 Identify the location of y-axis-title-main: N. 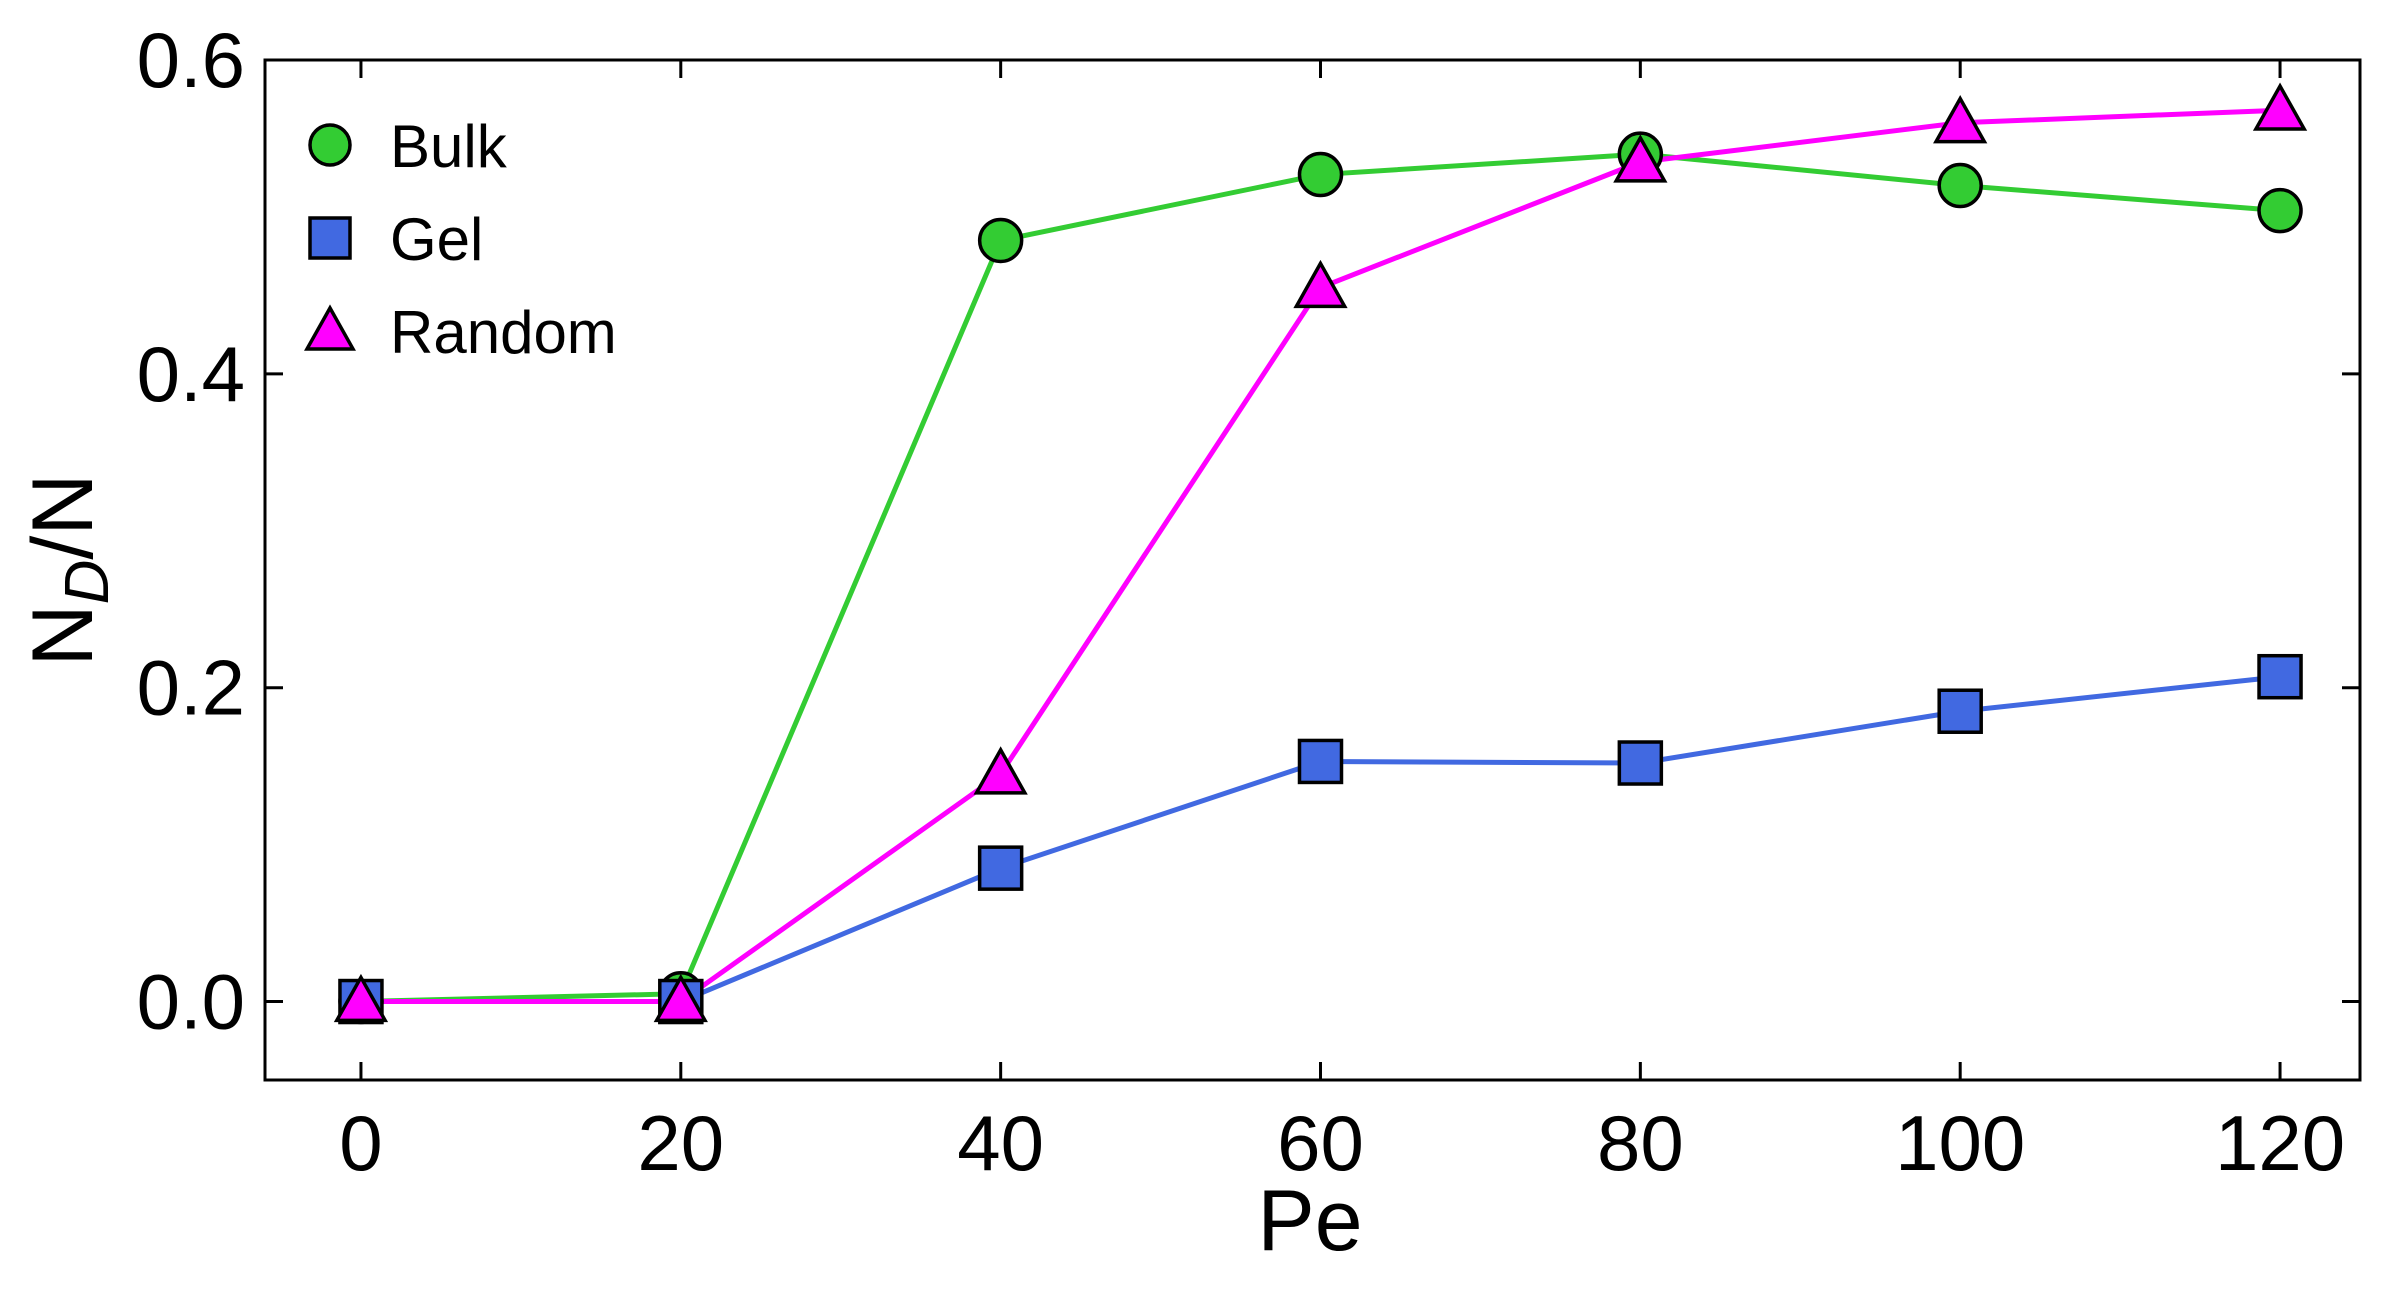
(63, 635).